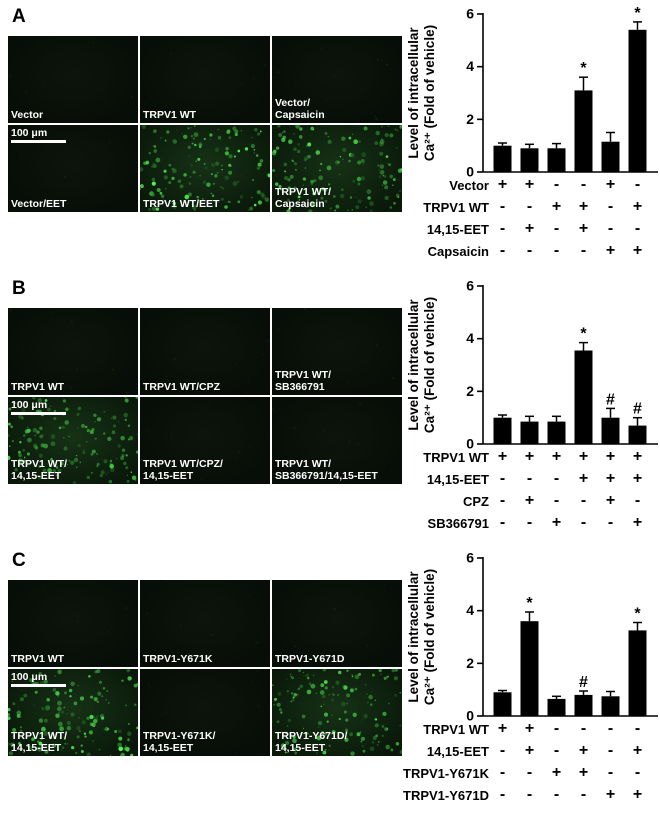  Describe the element at coordinates (457, 751) in the screenshot. I see `treatment-label: 14,15-EET` at that location.